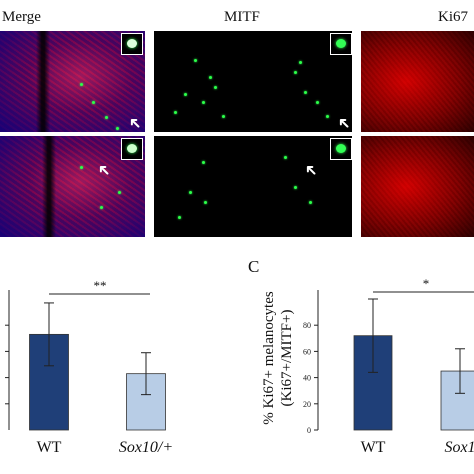 The image size is (474, 474). What do you see at coordinates (146, 447) in the screenshot?
I see `x-tick-label: Sox10/+` at bounding box center [146, 447].